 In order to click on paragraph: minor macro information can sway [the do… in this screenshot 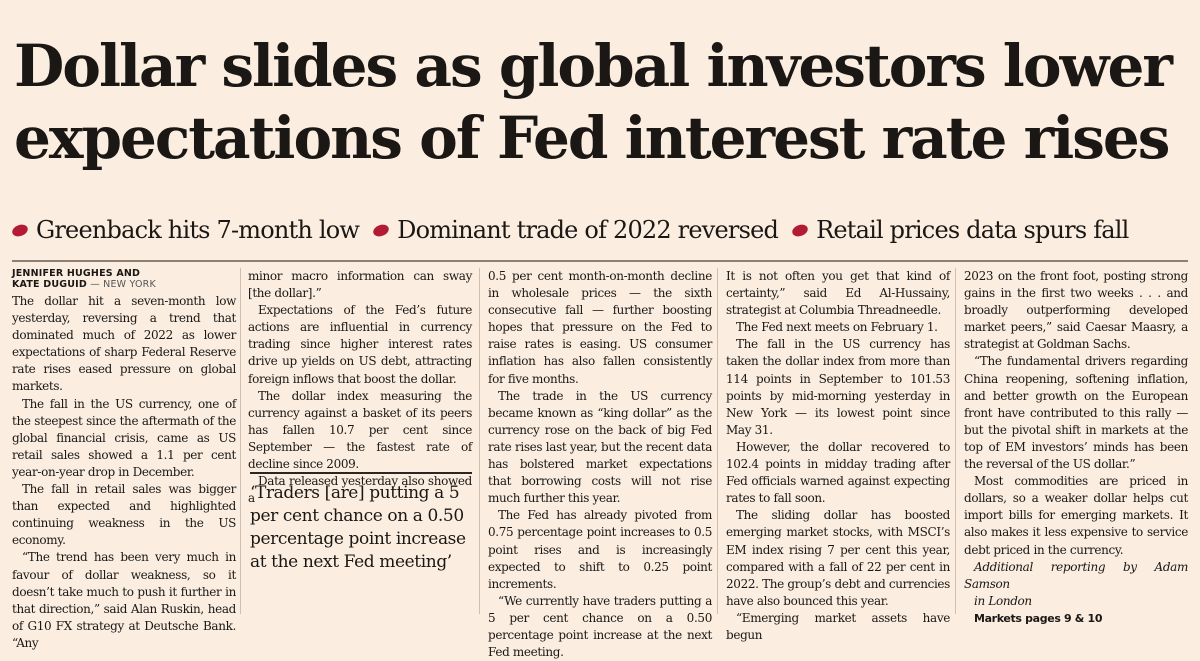, I will do `click(360, 285)`.